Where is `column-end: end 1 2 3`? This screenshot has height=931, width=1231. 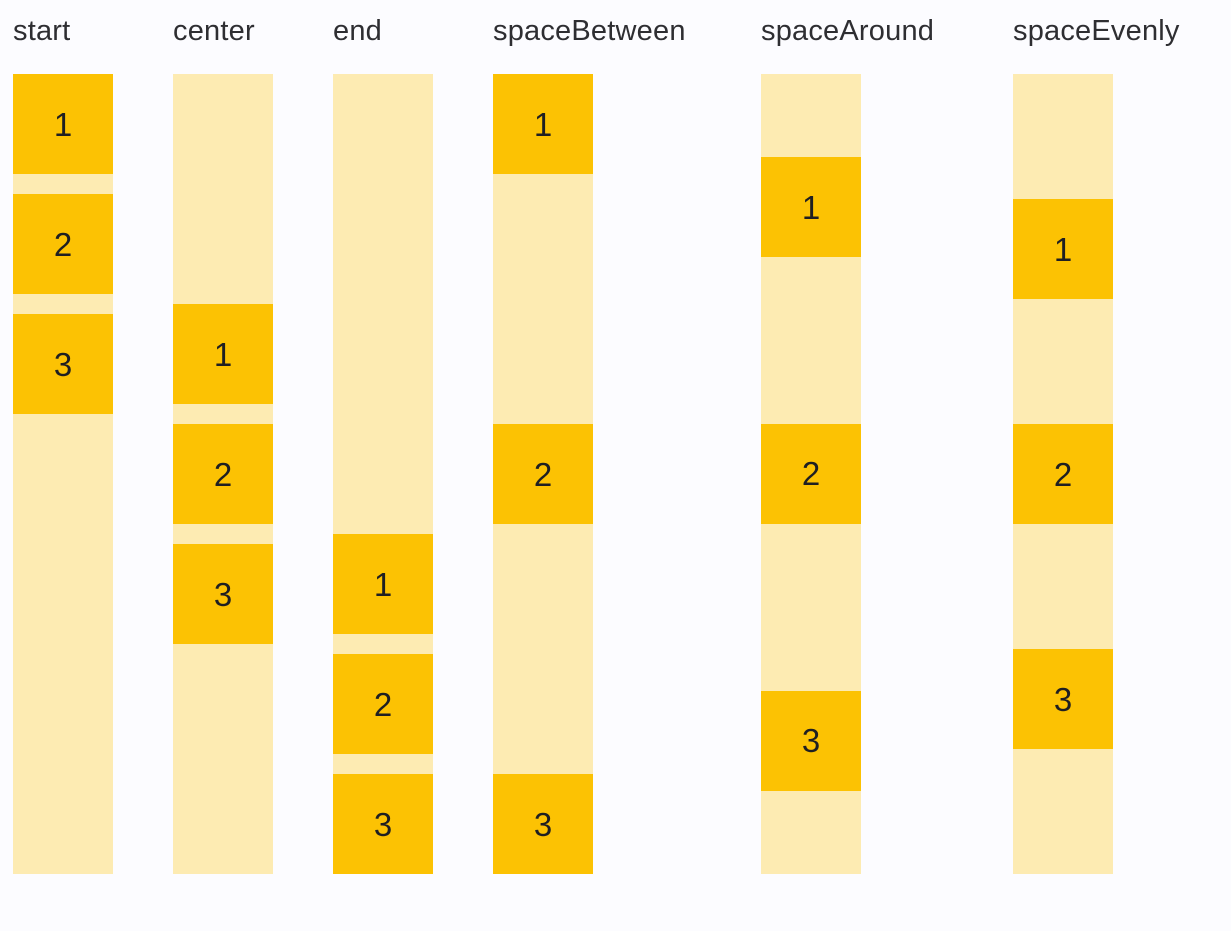 column-end: end 1 2 3 is located at coordinates (383, 465).